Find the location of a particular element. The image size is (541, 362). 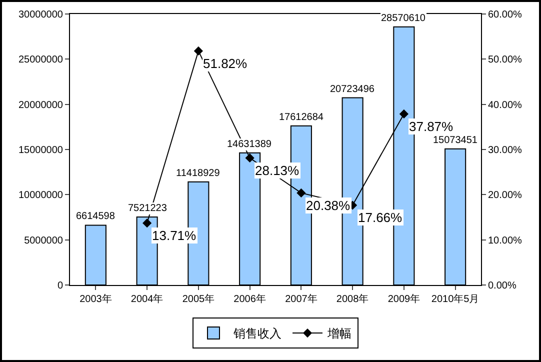

legend-label: 销售收入 is located at coordinates (257, 333).